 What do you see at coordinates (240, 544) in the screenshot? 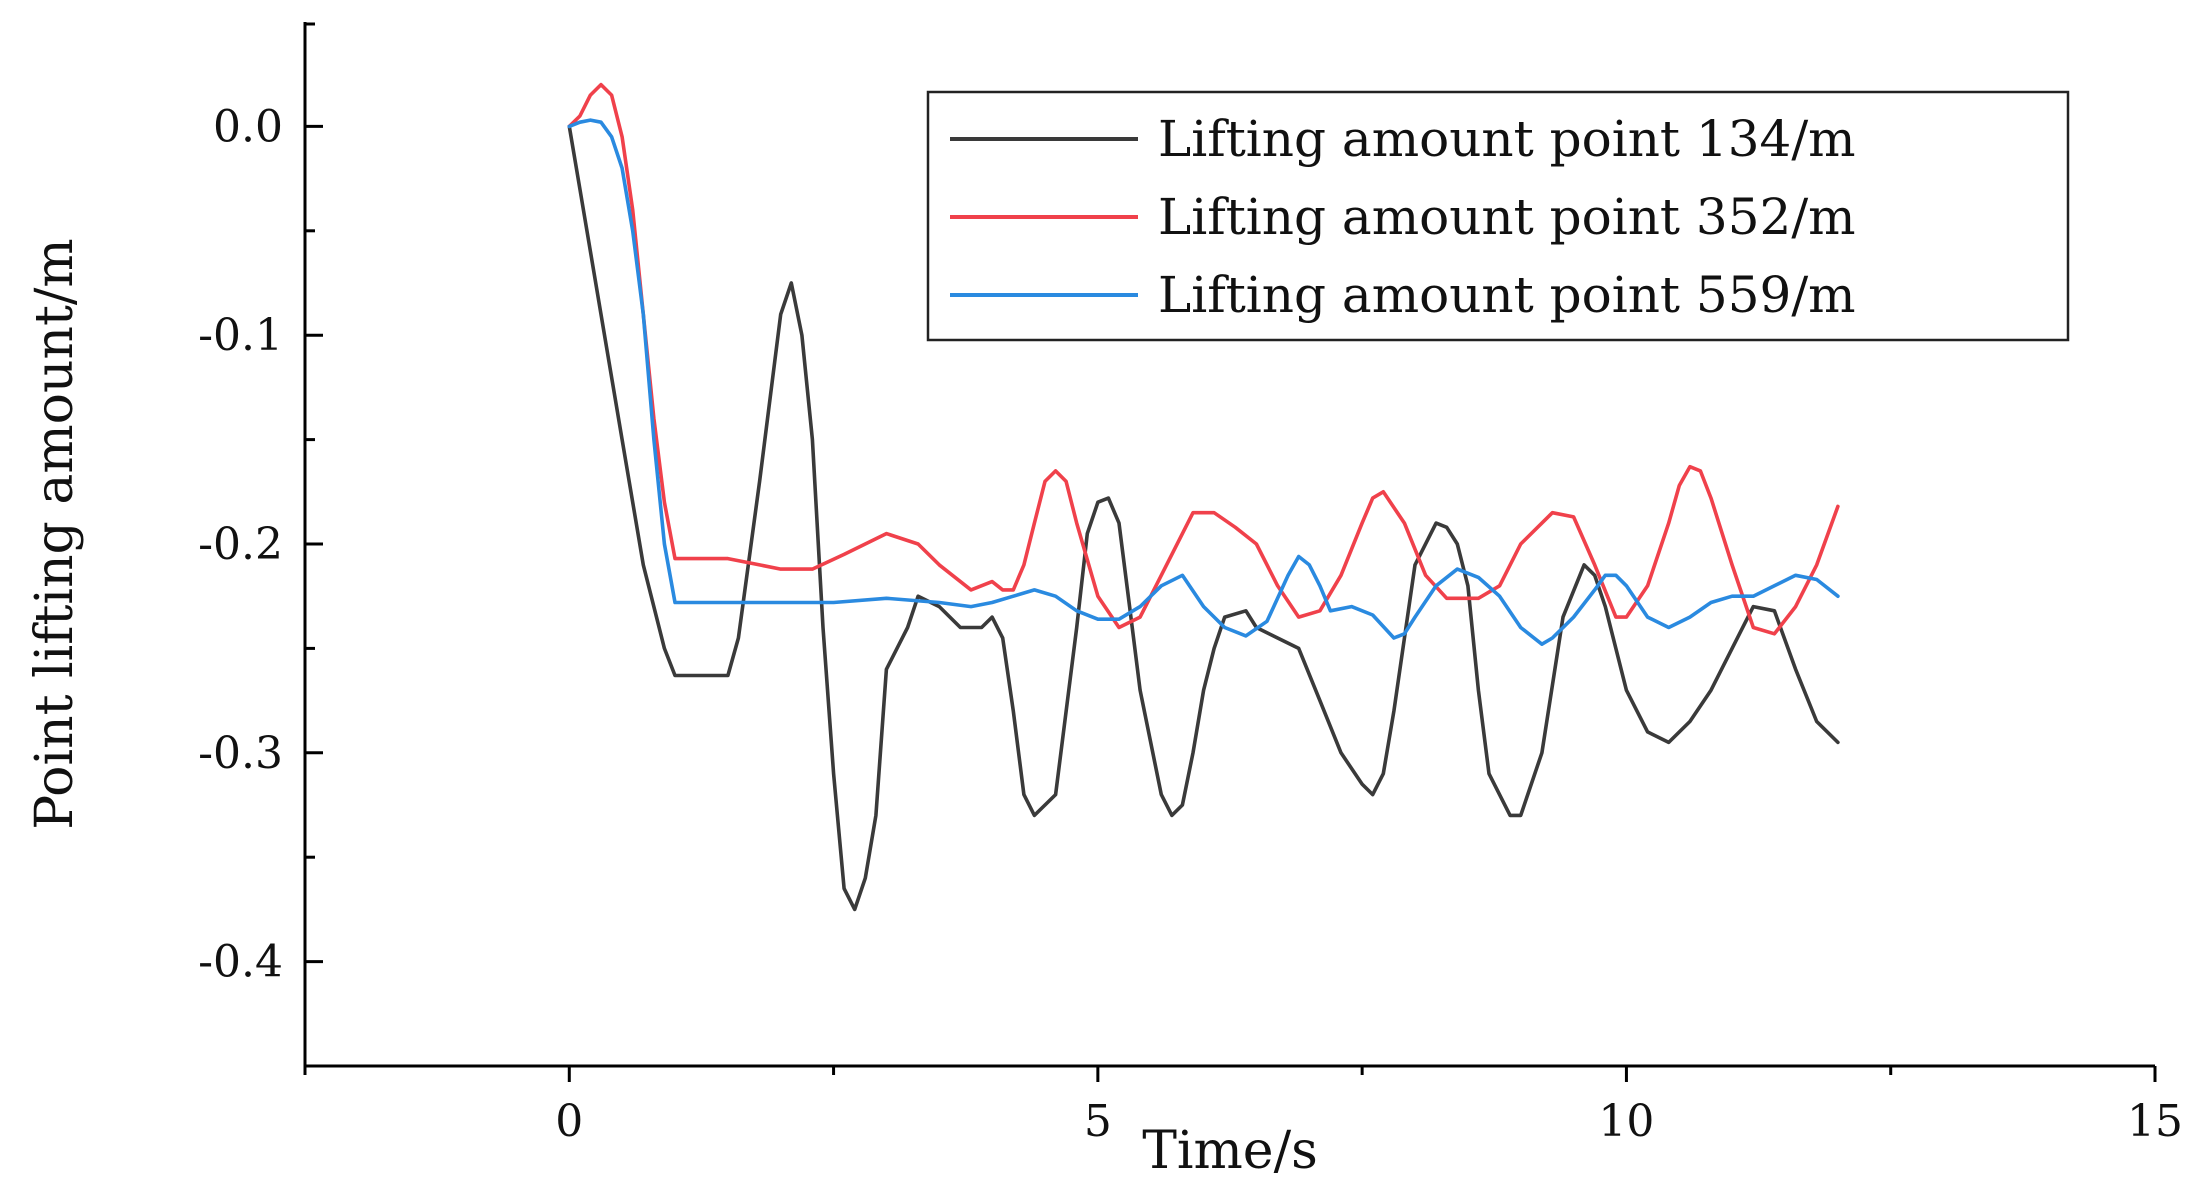
I see `y-tick-label: -0.2` at bounding box center [240, 544].